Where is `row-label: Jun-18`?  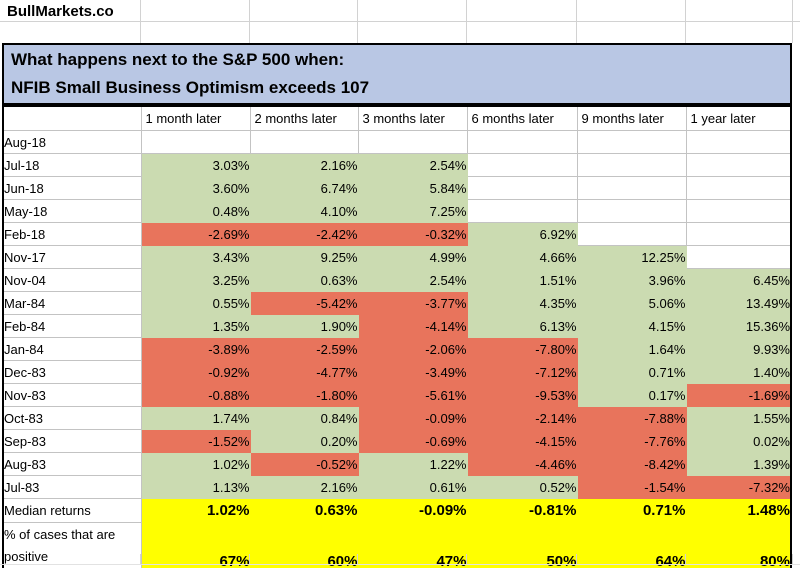 row-label: Jun-18 is located at coordinates (72, 188).